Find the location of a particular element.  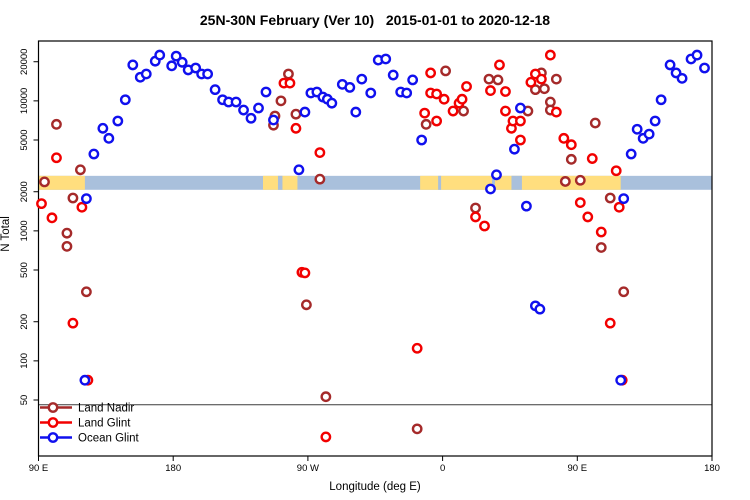

y-tick-label: 50 is located at coordinates (24, 400).